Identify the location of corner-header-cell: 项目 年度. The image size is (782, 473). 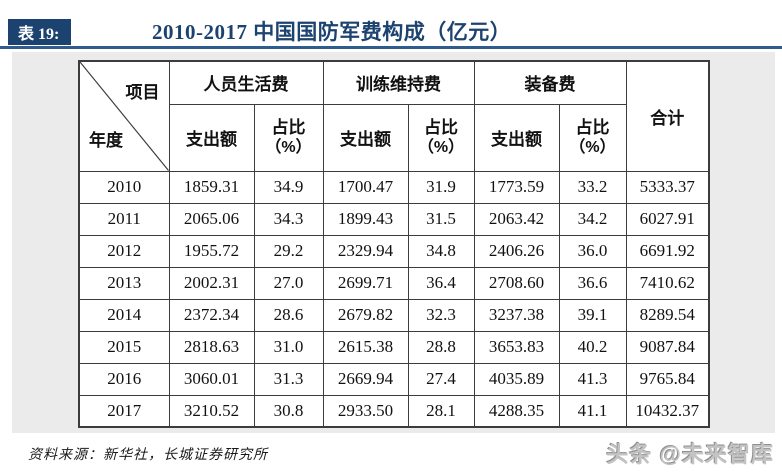
(124, 116).